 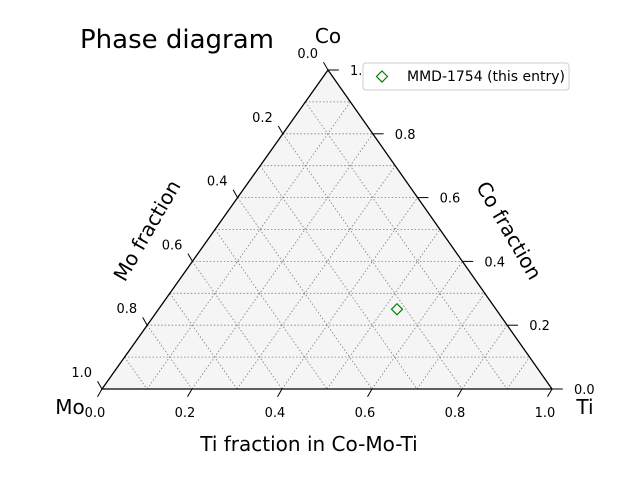 What do you see at coordinates (365, 413) in the screenshot?
I see `tick-label-bottom: 0.6` at bounding box center [365, 413].